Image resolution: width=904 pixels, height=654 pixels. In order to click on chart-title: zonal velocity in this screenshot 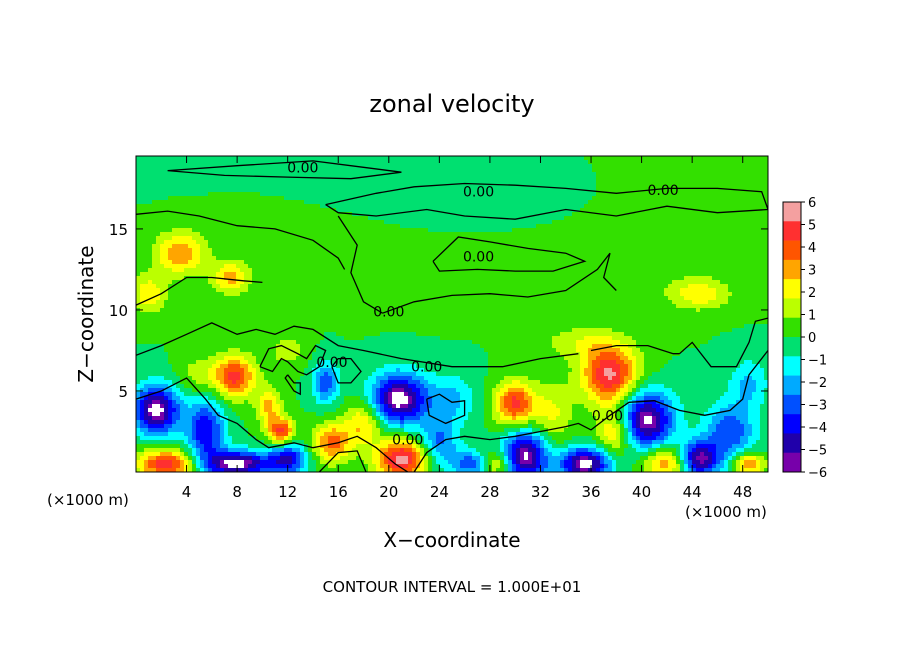, I will do `click(451, 104)`.